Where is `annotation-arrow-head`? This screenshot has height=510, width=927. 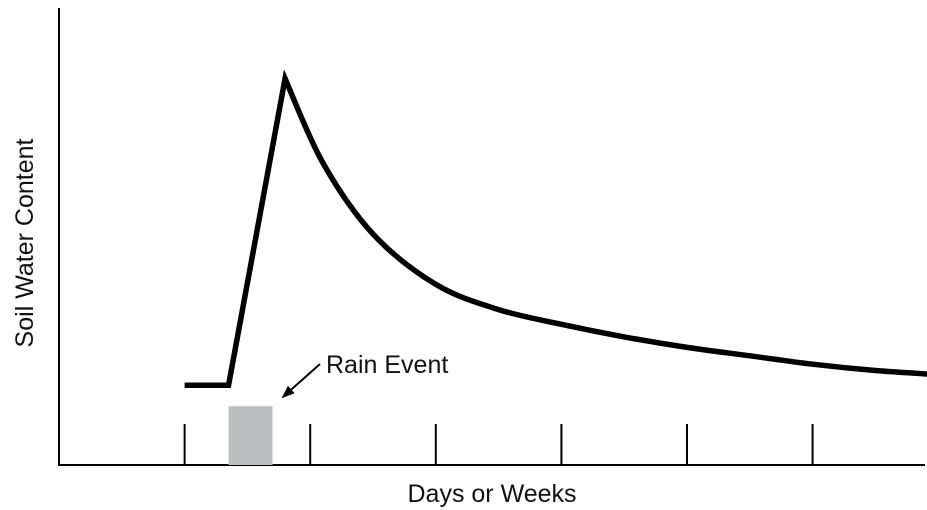
annotation-arrow-head is located at coordinates (288, 392).